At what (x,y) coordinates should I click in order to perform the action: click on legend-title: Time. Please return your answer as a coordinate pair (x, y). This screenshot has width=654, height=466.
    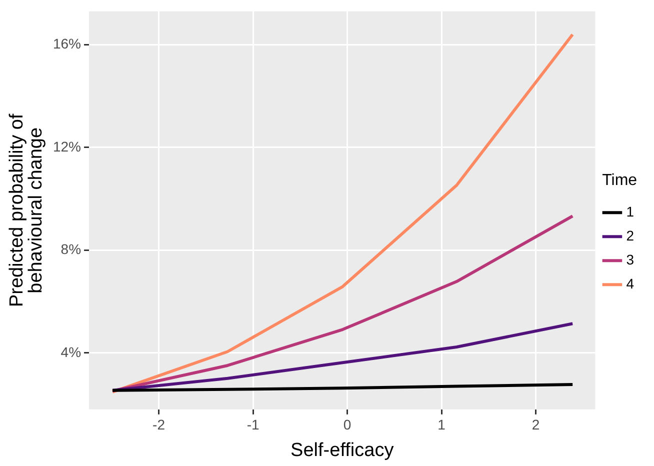
    Looking at the image, I should click on (620, 180).